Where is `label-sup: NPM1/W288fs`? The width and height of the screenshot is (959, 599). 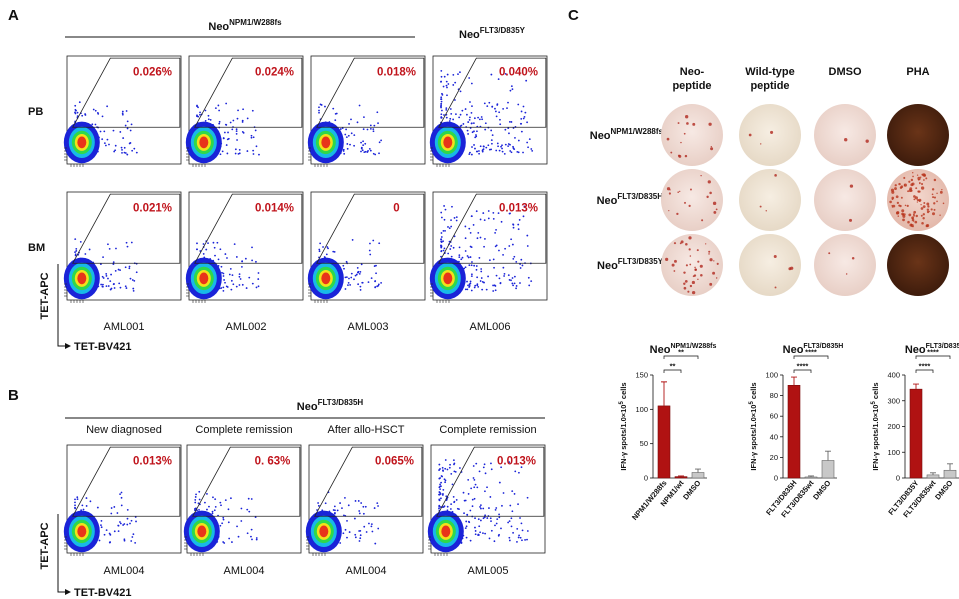 label-sup: NPM1/W288fs is located at coordinates (255, 22).